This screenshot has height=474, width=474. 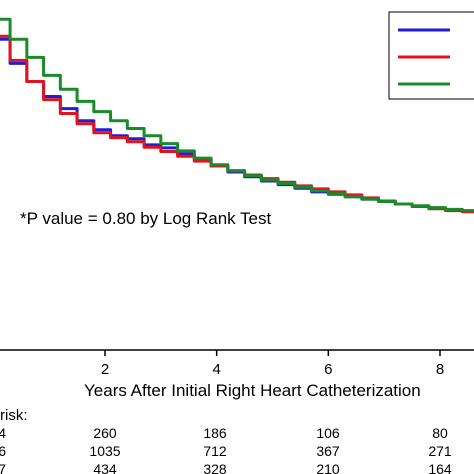 I want to click on risk-table-header: risk:, so click(x=14, y=415).